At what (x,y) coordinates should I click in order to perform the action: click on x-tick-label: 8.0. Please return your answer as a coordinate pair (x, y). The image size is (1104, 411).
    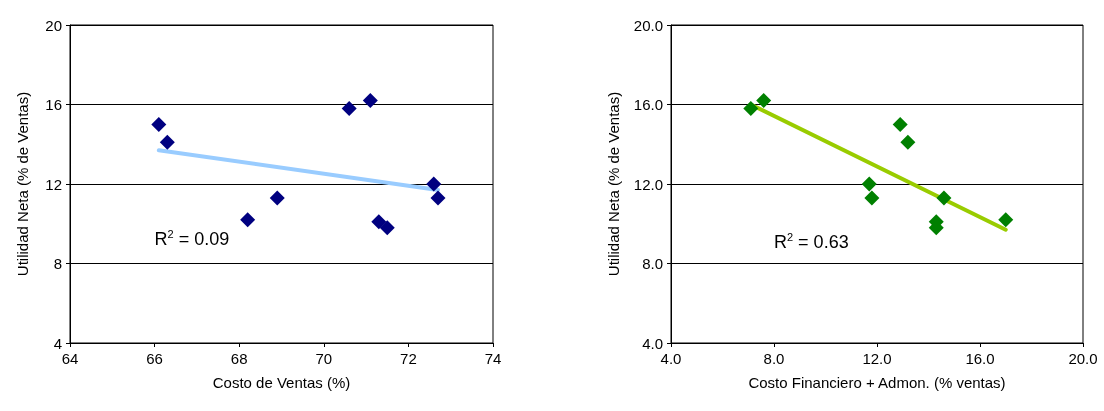
    Looking at the image, I should click on (774, 358).